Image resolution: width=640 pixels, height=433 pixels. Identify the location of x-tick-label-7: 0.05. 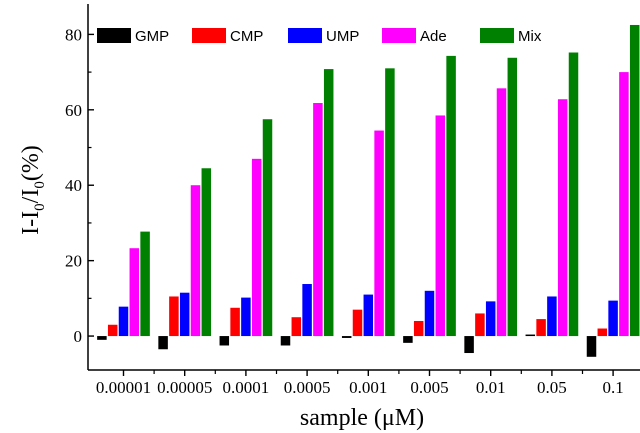
(552, 387).